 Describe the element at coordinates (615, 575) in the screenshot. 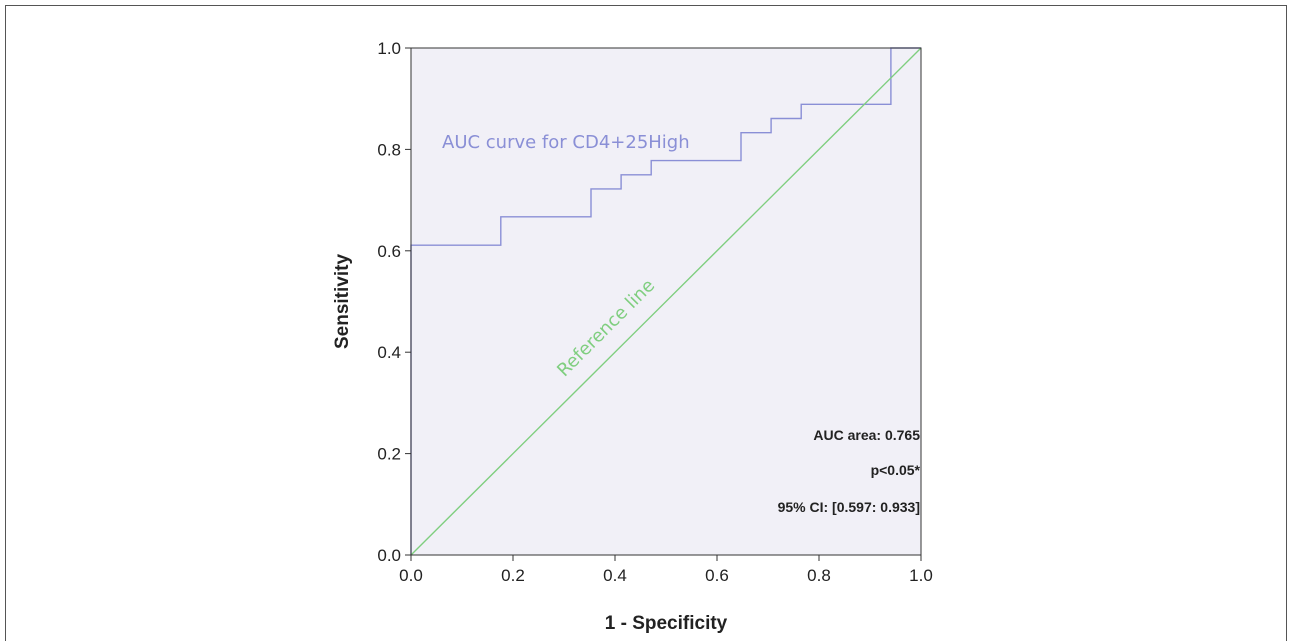

I see `x-tick-label: 0.4` at that location.